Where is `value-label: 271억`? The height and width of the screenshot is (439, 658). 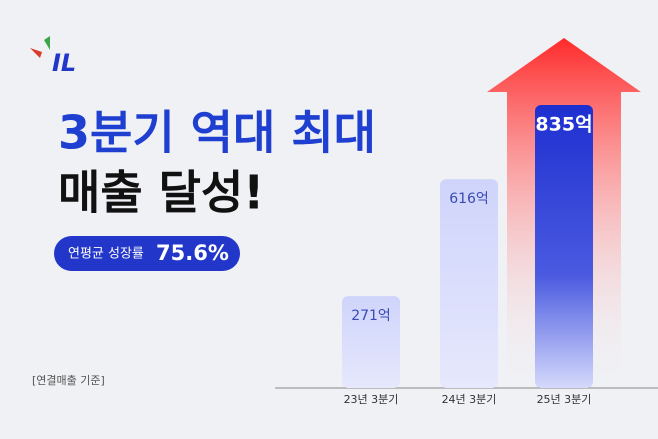
value-label: 271억 is located at coordinates (371, 316).